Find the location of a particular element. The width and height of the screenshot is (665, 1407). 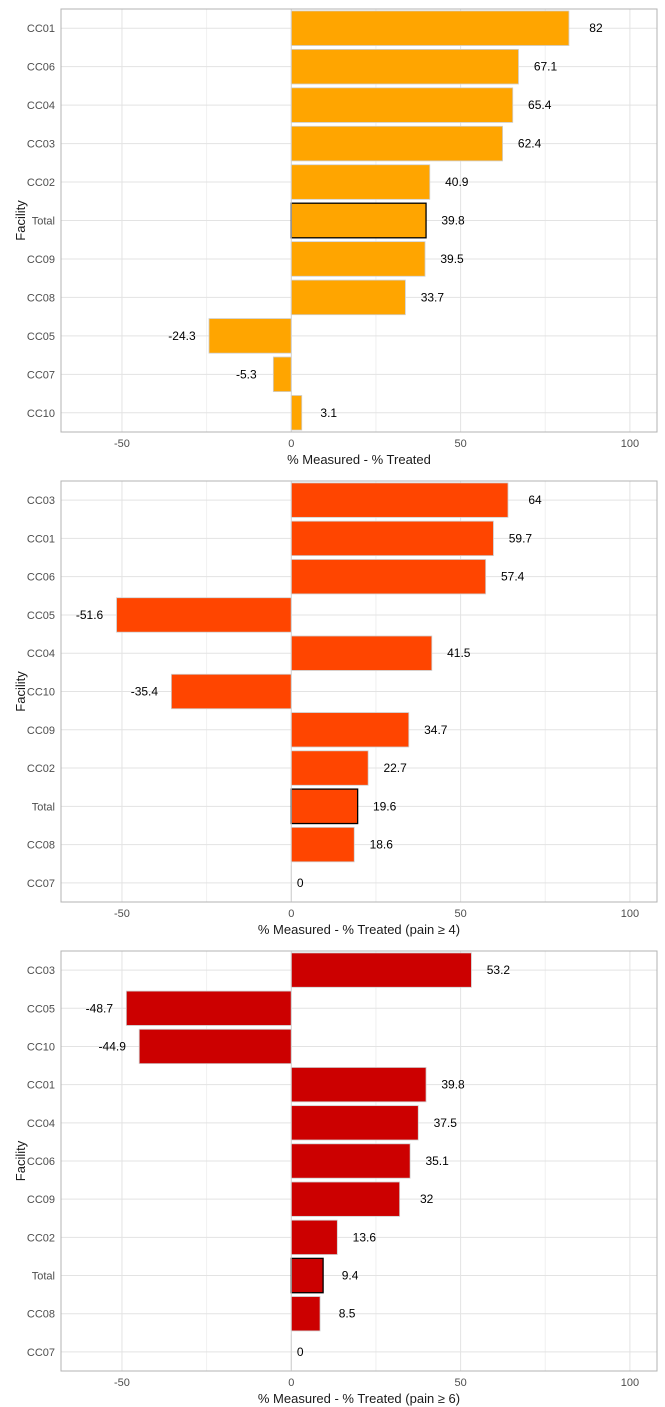

data-label: 18.6 is located at coordinates (382, 845).